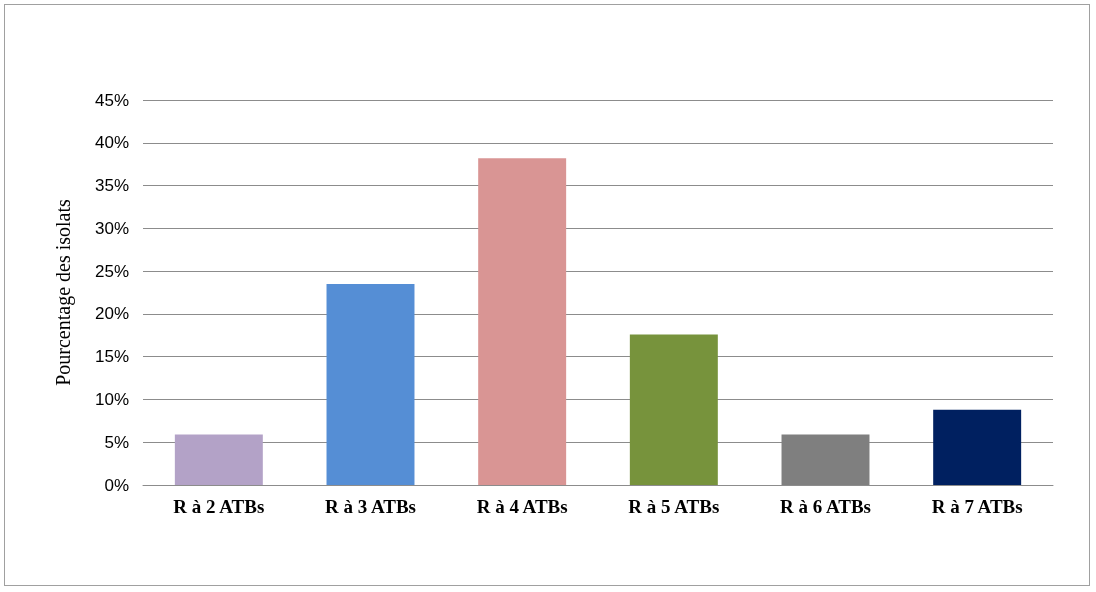  I want to click on x-tick-label: R à 3 ATBs, so click(370, 506).